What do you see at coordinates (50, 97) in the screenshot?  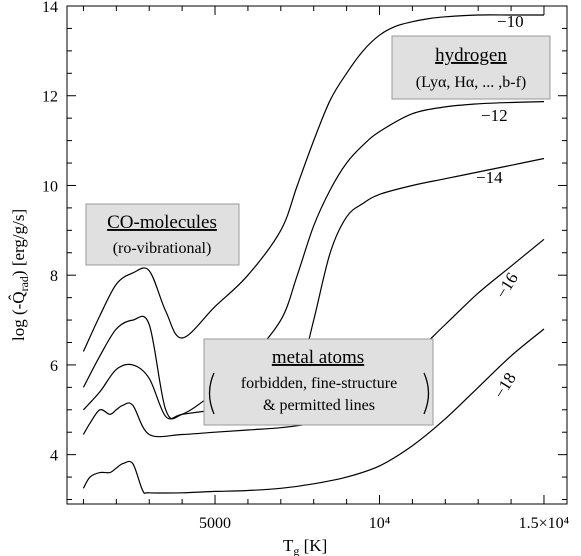 I see `y-tick-label: 12` at bounding box center [50, 97].